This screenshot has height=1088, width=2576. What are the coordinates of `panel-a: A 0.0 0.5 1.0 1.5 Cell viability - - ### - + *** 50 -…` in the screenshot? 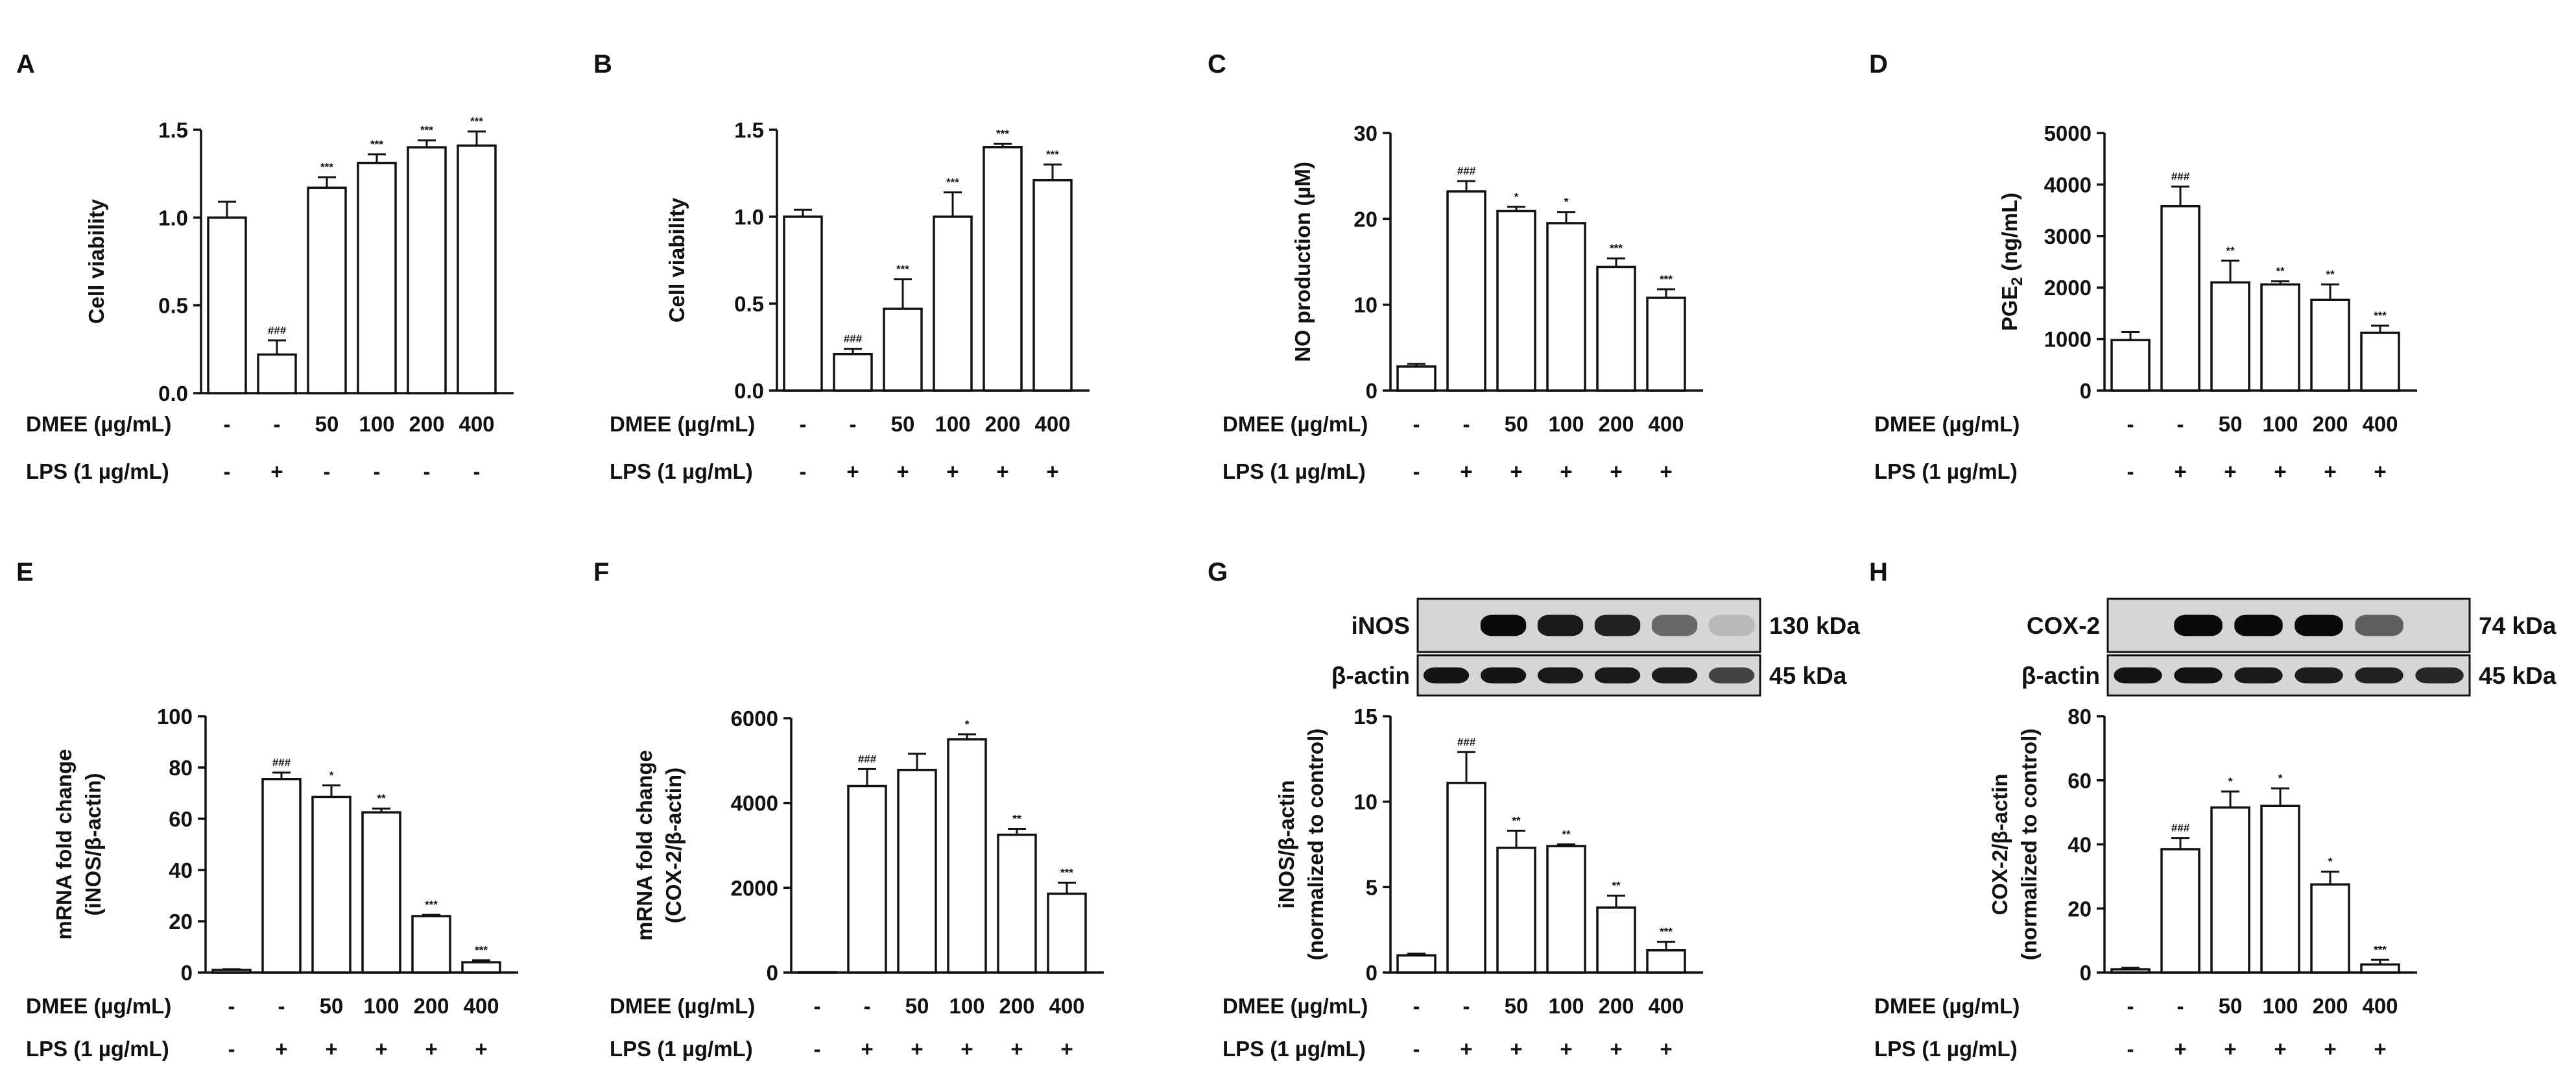 It's located at (265, 266).